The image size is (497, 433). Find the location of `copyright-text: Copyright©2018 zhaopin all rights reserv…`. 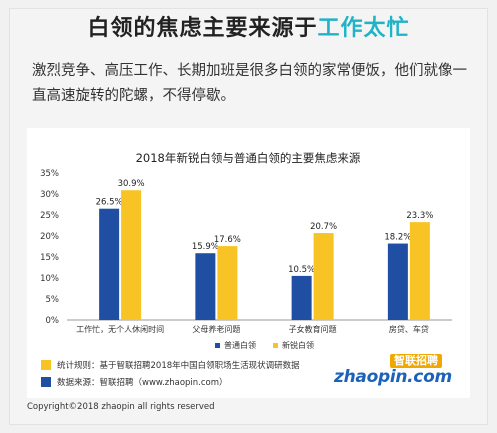

copyright-text: Copyright©2018 zhaopin all rights reserv… is located at coordinates (121, 407).